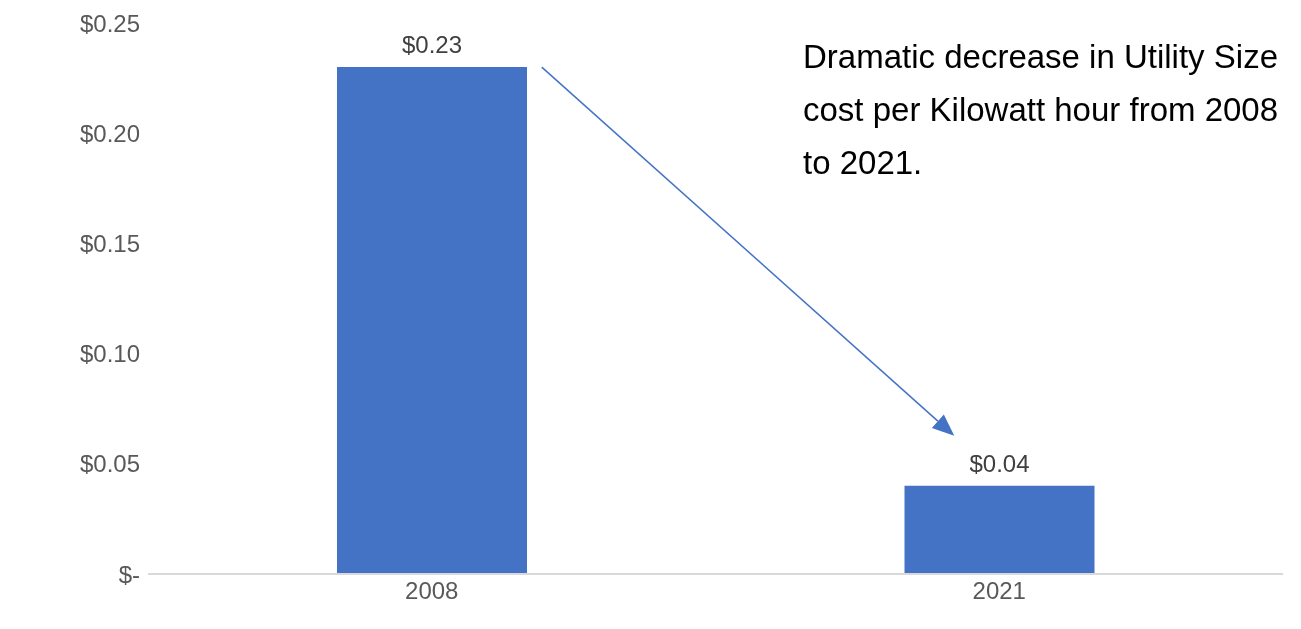  Describe the element at coordinates (432, 591) in the screenshot. I see `x-tick-label: 2008` at that location.